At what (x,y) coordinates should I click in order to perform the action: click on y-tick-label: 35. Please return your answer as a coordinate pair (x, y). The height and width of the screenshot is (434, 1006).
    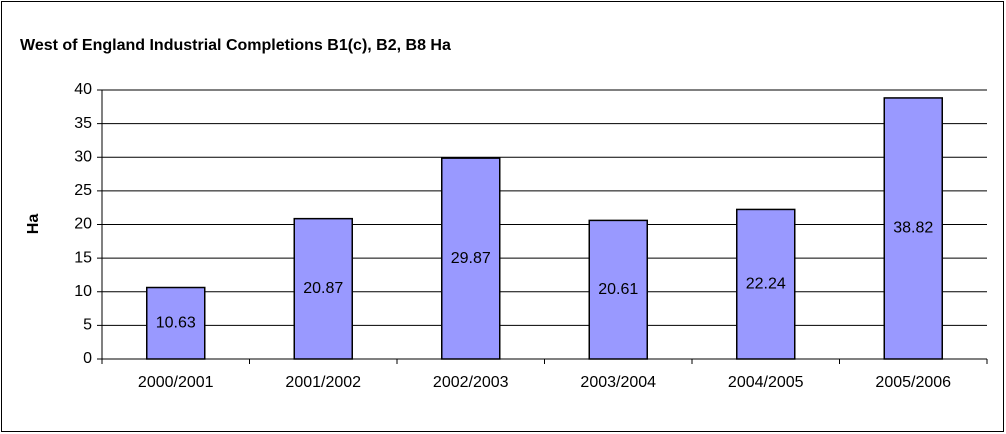
    Looking at the image, I should click on (83, 123).